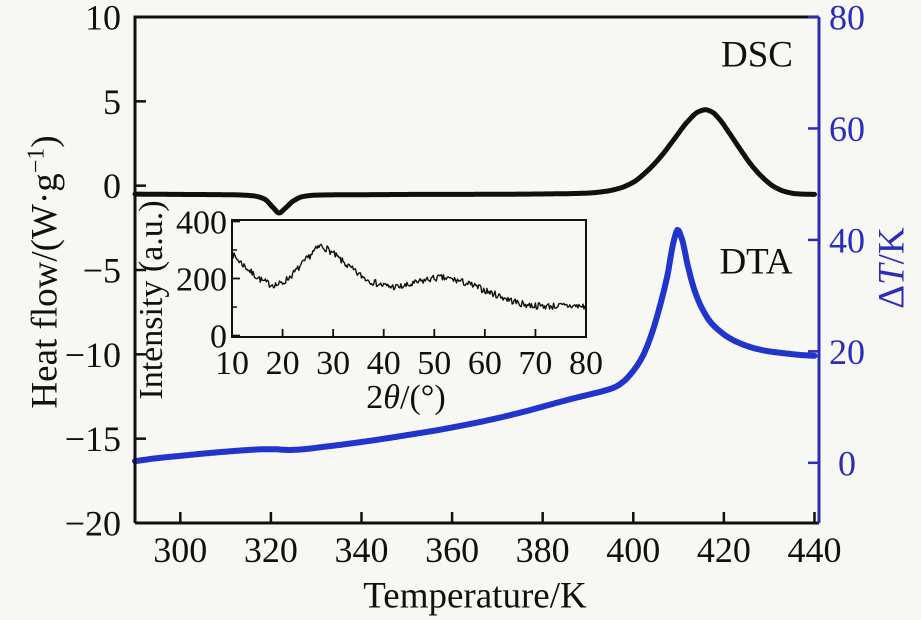  What do you see at coordinates (201, 280) in the screenshot?
I see `inset-y-tick-label: 200` at bounding box center [201, 280].